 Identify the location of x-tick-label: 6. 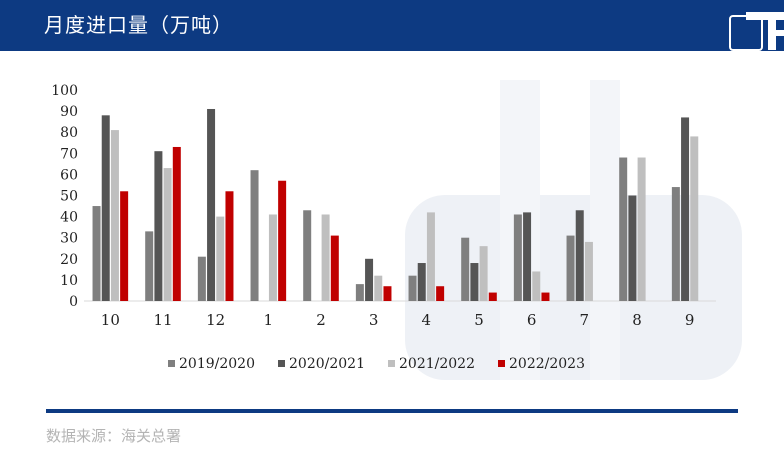
(532, 320).